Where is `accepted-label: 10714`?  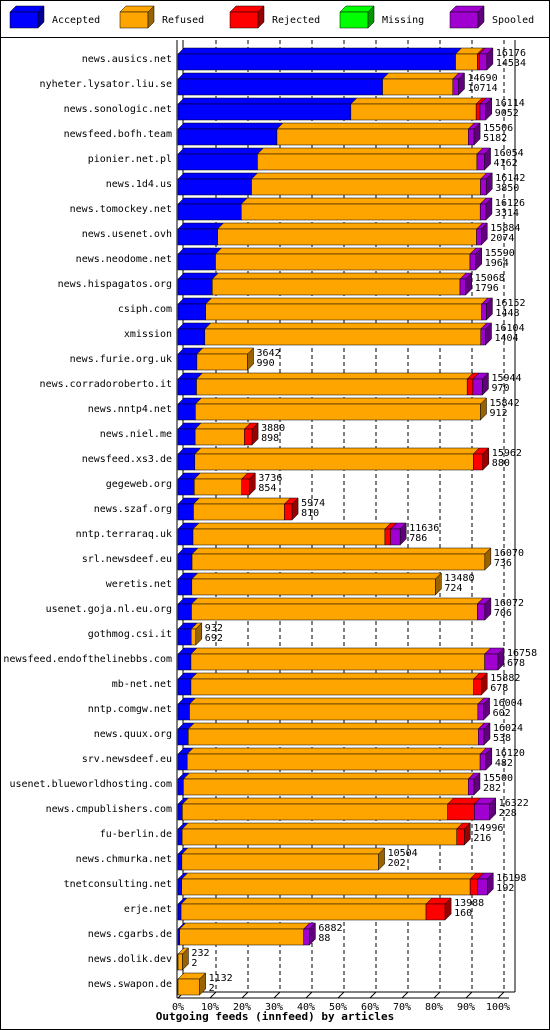 accepted-label: 10714 is located at coordinates (483, 88).